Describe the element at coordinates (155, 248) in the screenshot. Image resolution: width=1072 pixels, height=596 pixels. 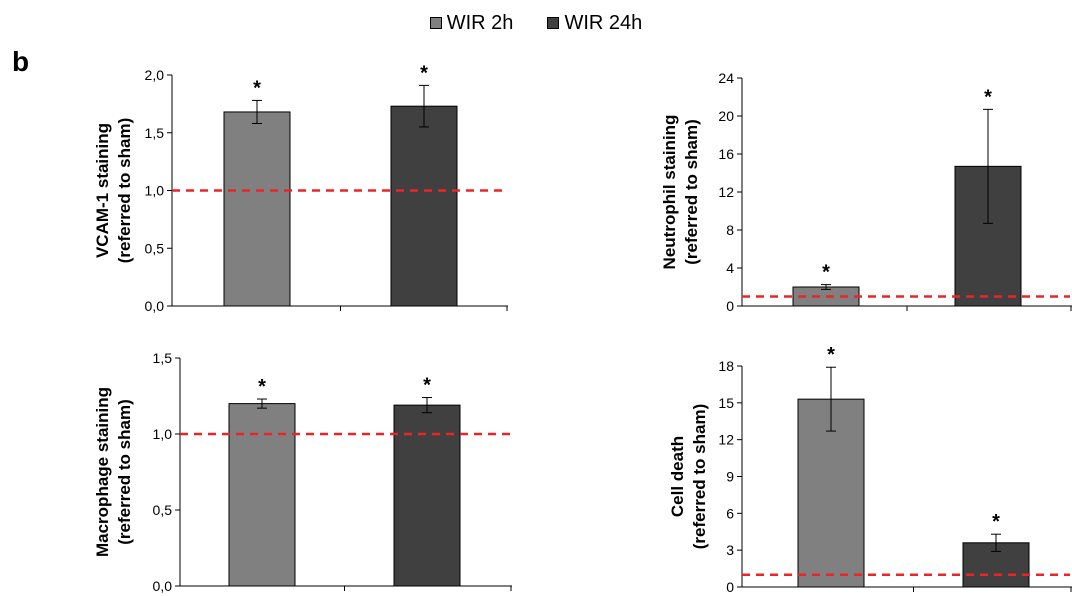
I see `chart1-y-tick-label: 0,5` at that location.